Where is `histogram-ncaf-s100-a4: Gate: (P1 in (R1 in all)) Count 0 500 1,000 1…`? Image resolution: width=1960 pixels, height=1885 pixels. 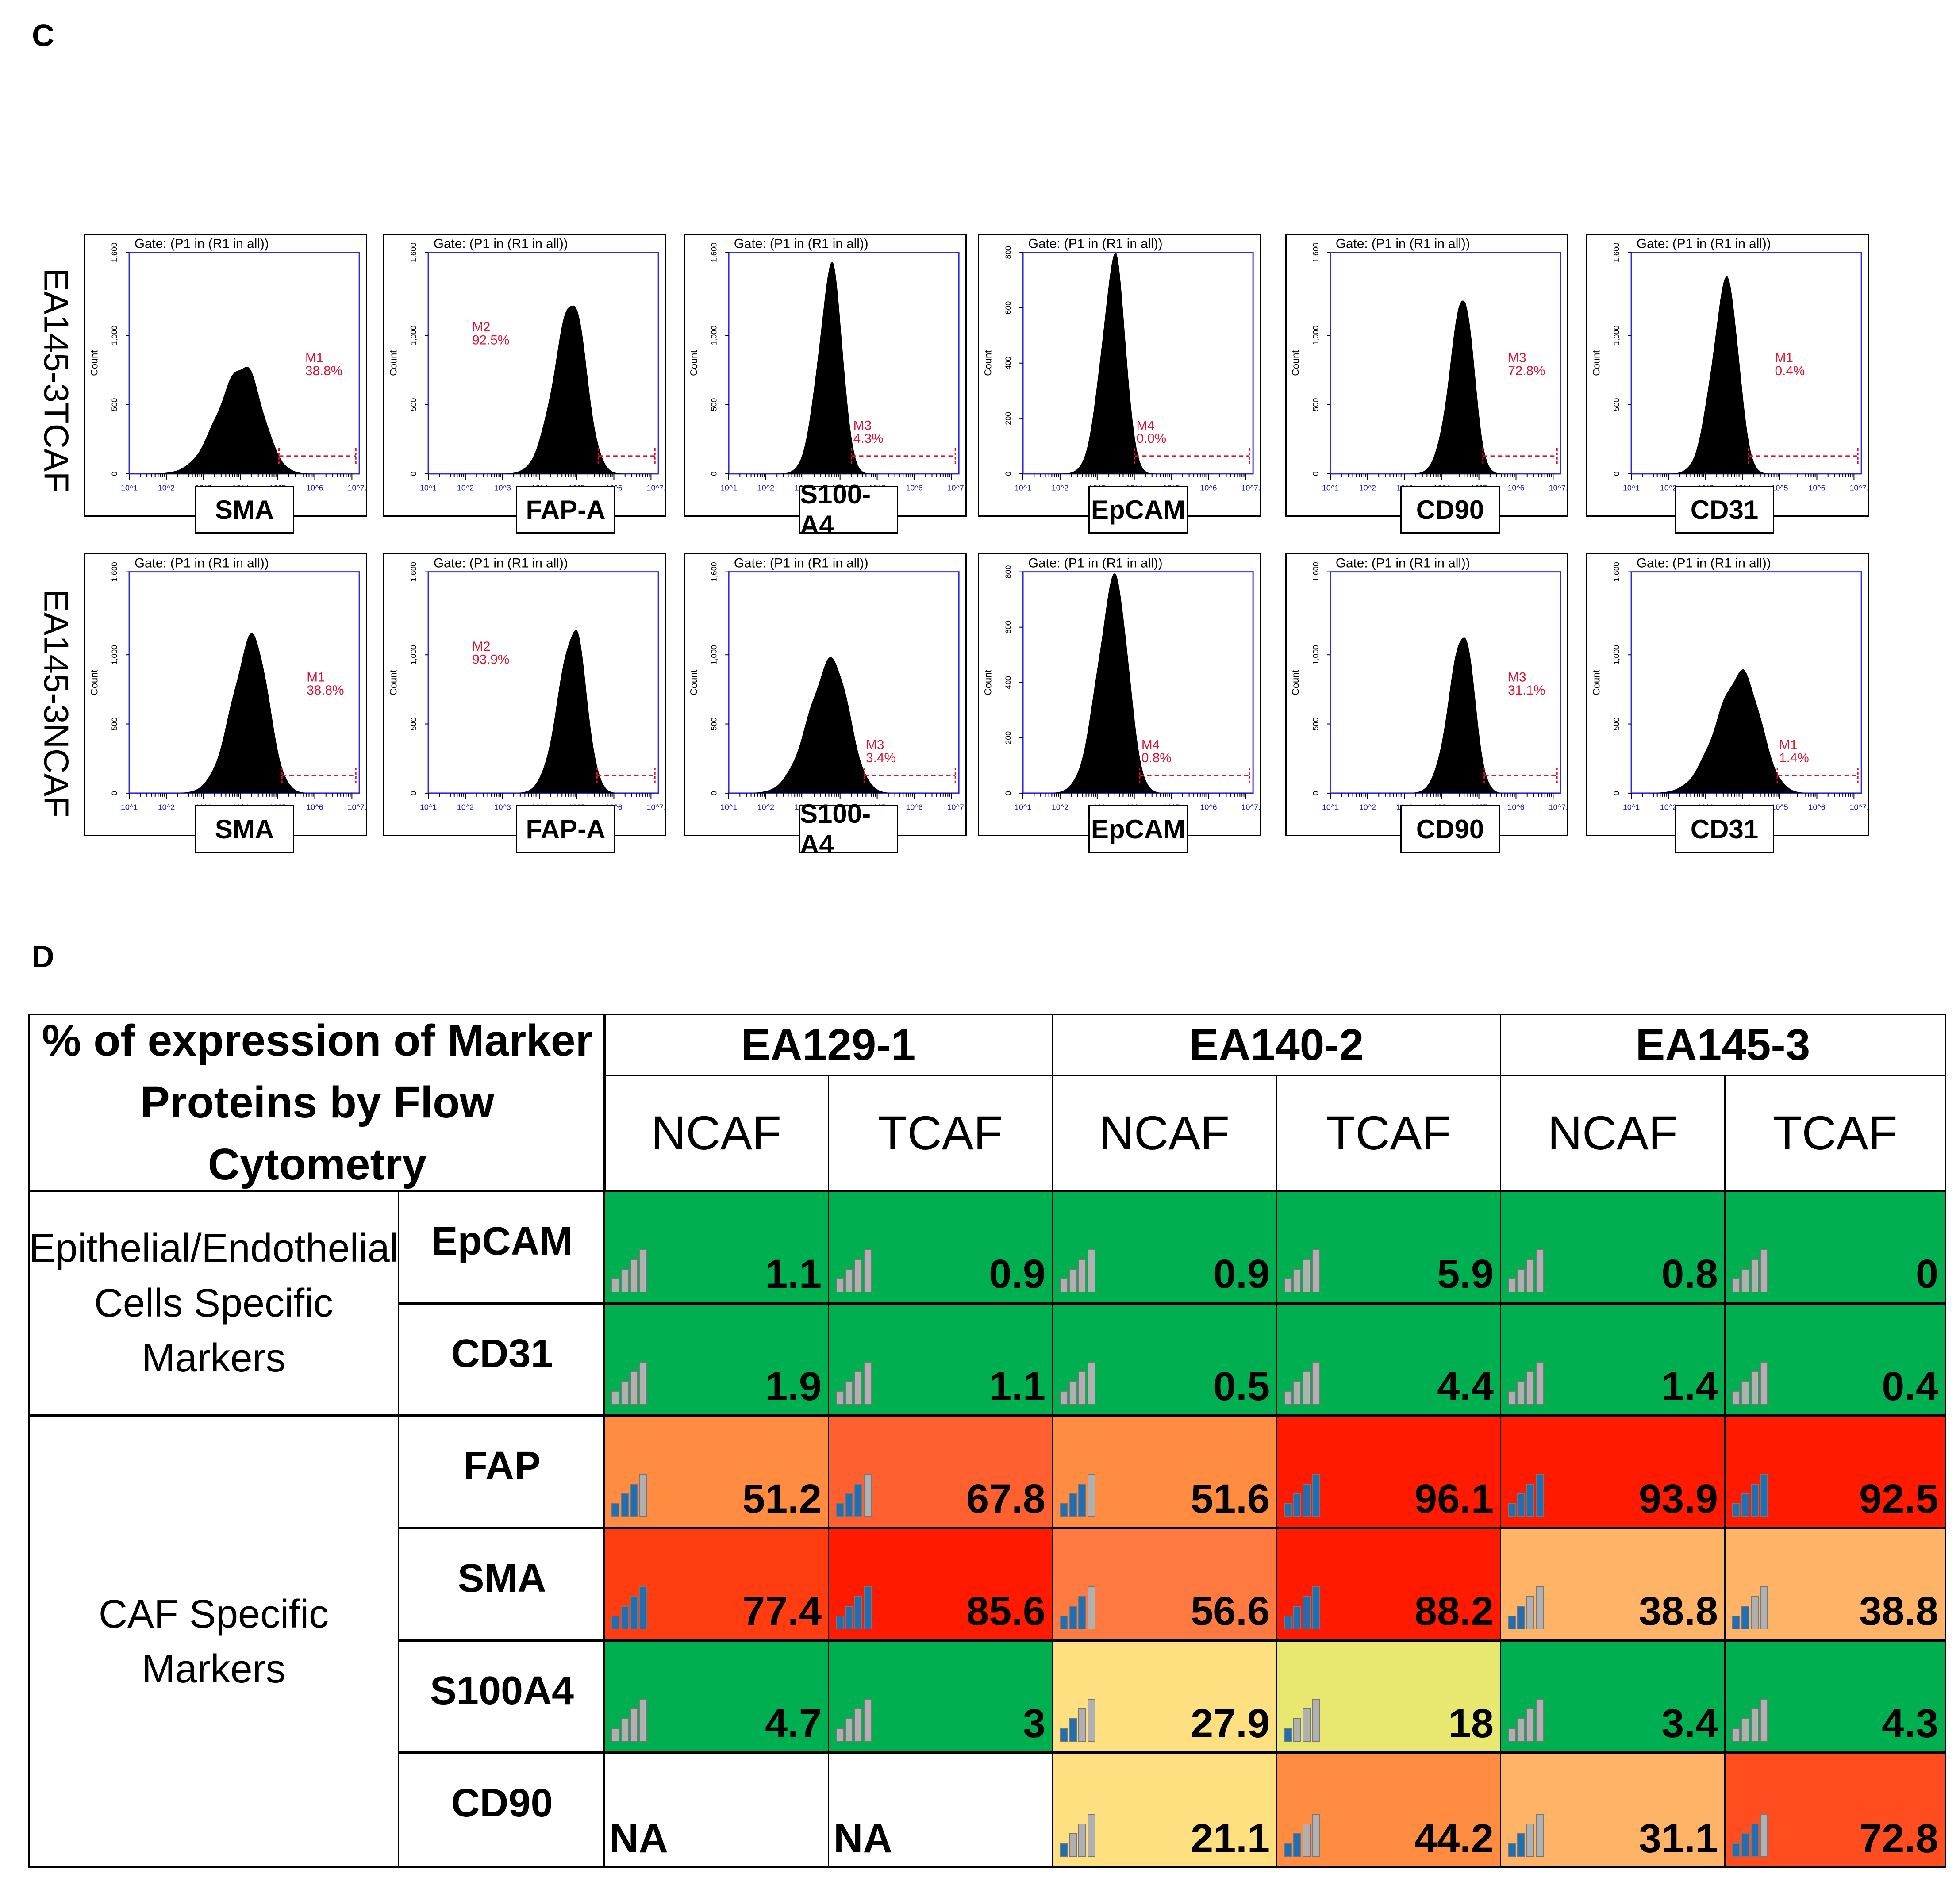 histogram-ncaf-s100-a4: Gate: (P1 in (R1 in all)) Count 0 500 1,000 1… is located at coordinates (825, 694).